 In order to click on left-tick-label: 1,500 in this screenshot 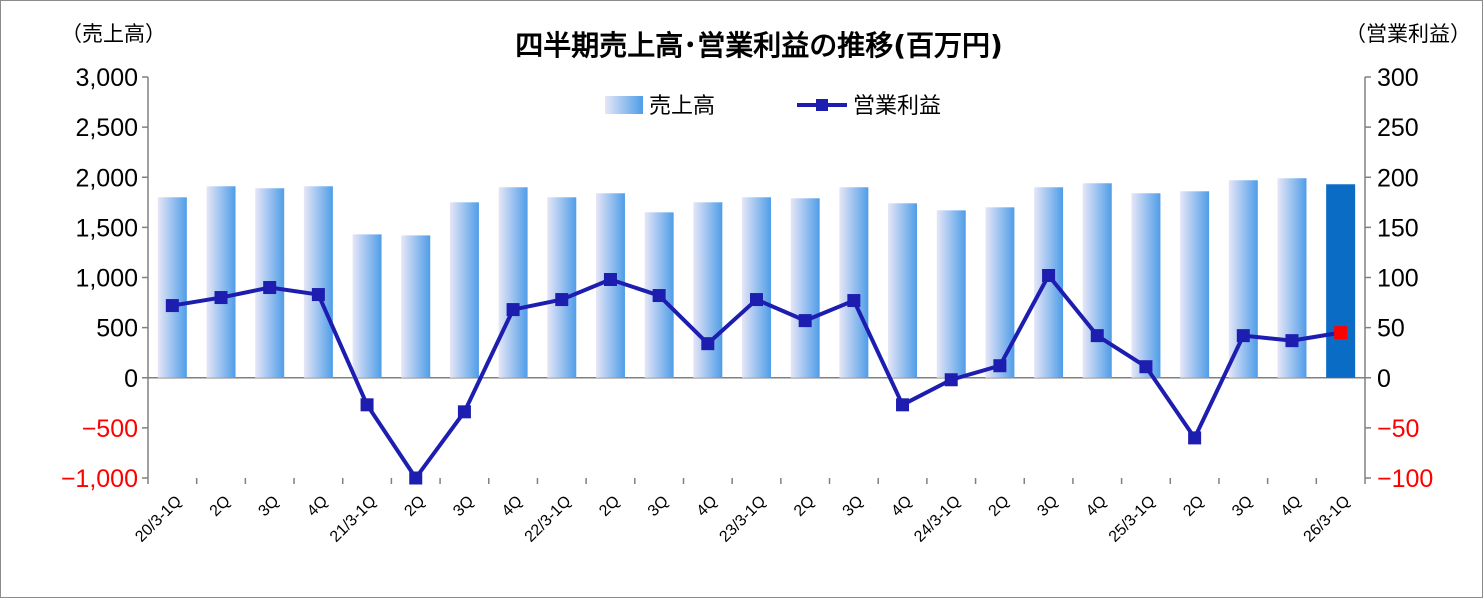, I will do `click(106, 228)`.